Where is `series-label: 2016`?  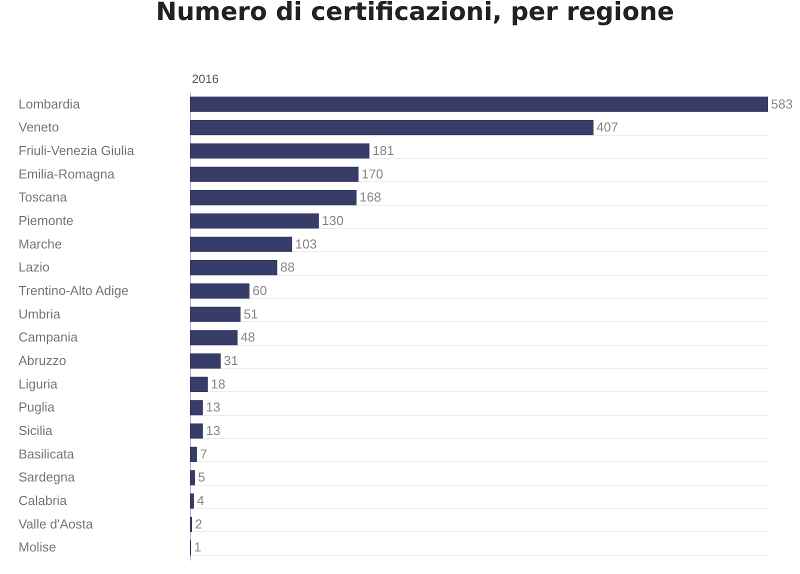
series-label: 2016 is located at coordinates (206, 79).